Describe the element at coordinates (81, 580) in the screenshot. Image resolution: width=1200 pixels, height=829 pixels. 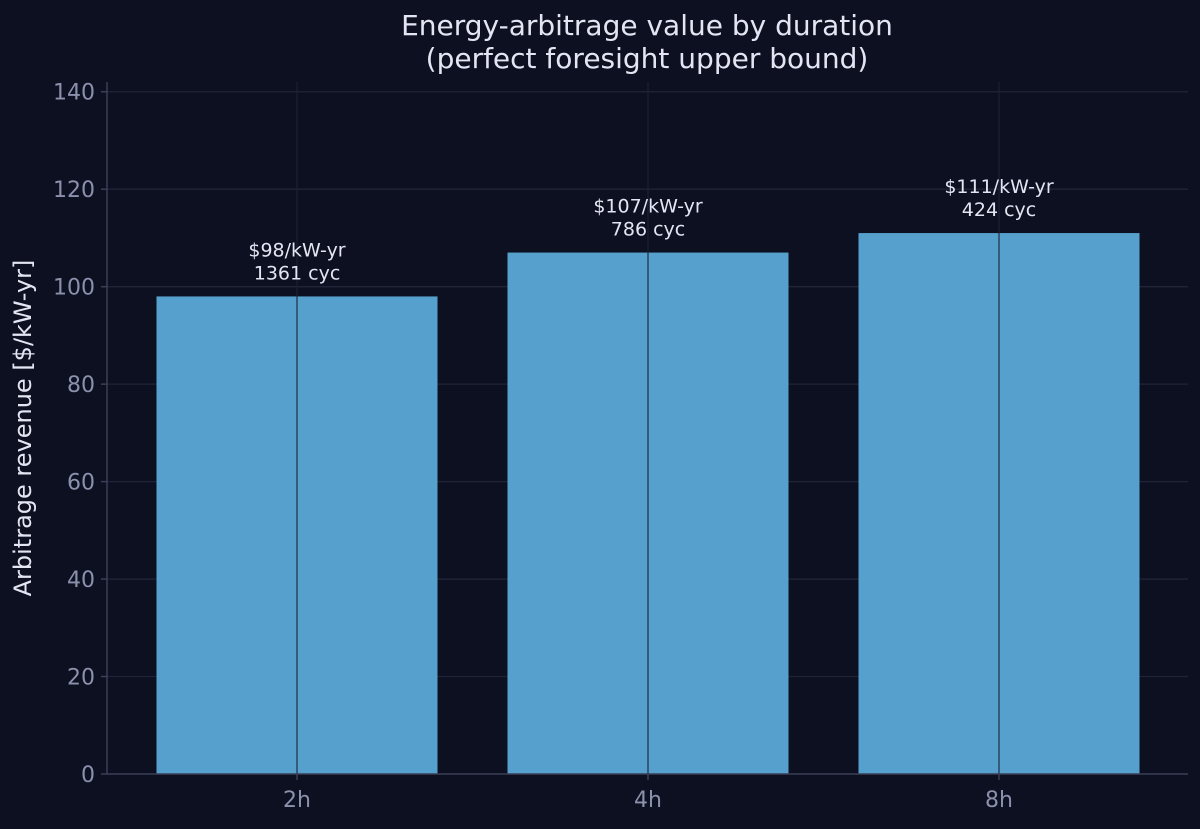
I see `y-tick-label: 40` at that location.